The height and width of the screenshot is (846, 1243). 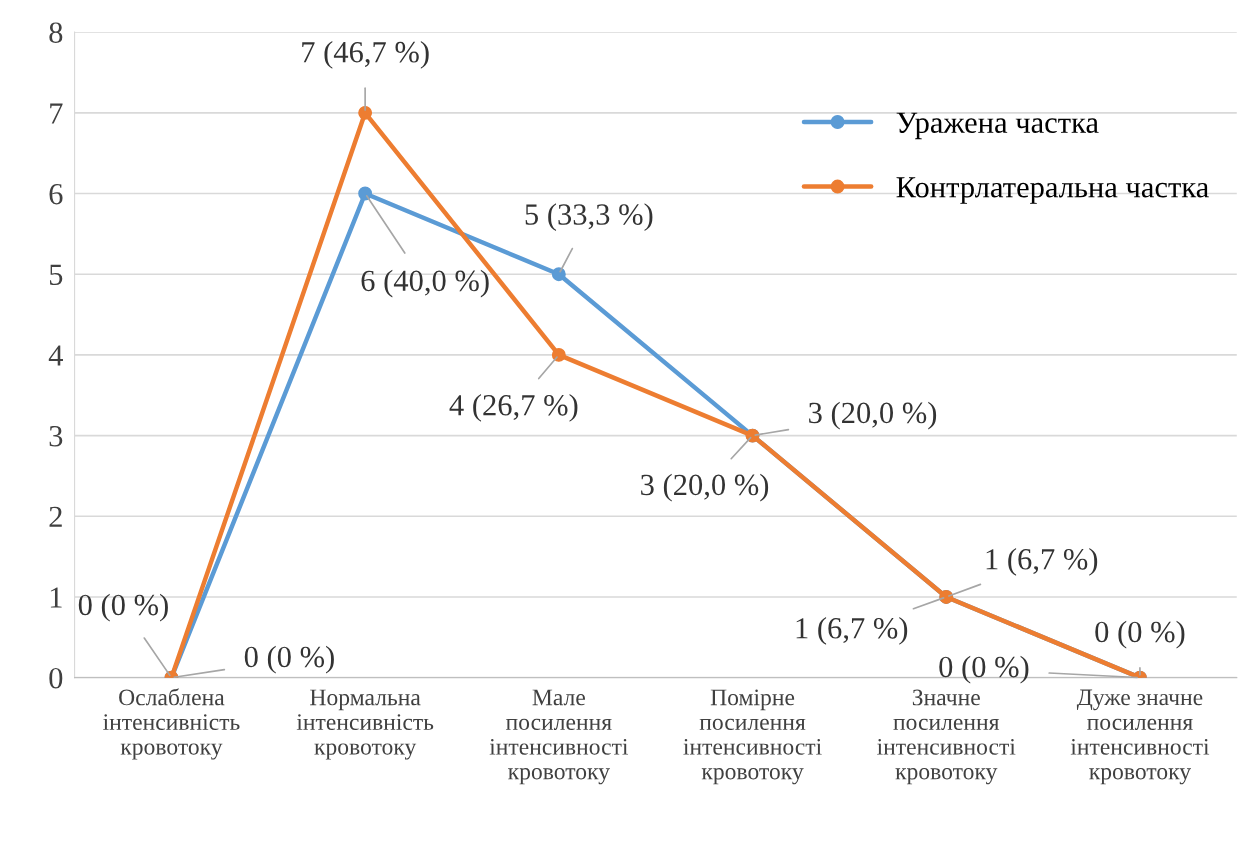 What do you see at coordinates (56, 275) in the screenshot?
I see `y-tick-label: 5` at bounding box center [56, 275].